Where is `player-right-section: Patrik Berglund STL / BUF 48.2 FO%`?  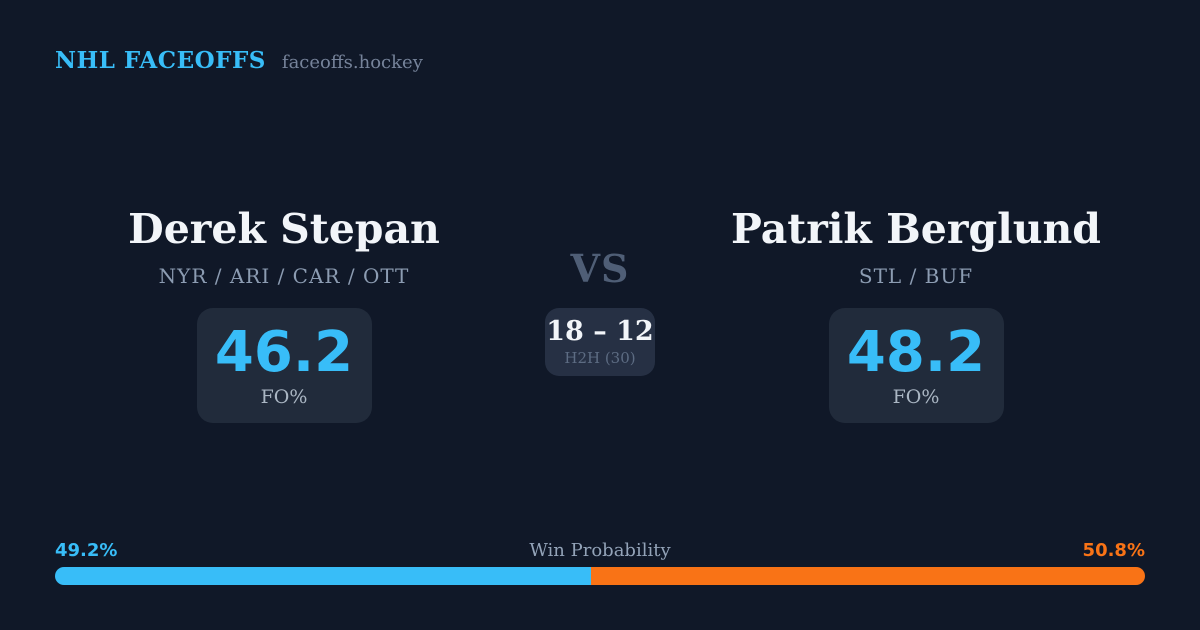
player-right-section: Patrik Berglund STL / BUF 48.2 FO% is located at coordinates (916, 314).